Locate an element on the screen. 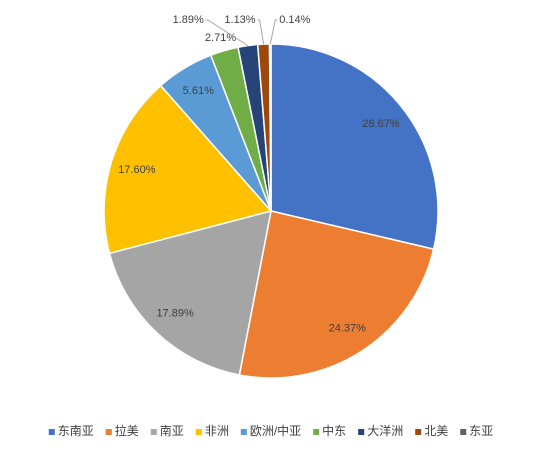 This screenshot has height=452, width=542. legend-label: 中东 is located at coordinates (334, 430).